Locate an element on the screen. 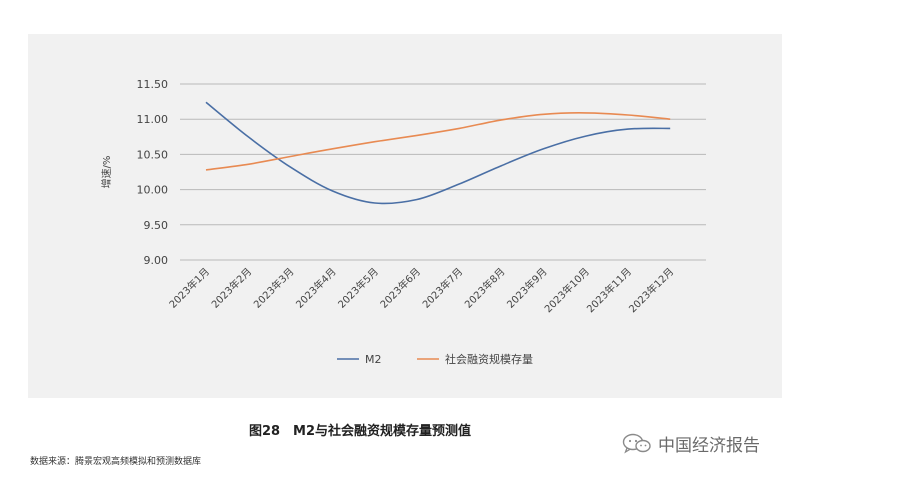  wechat-icon is located at coordinates (637, 444).